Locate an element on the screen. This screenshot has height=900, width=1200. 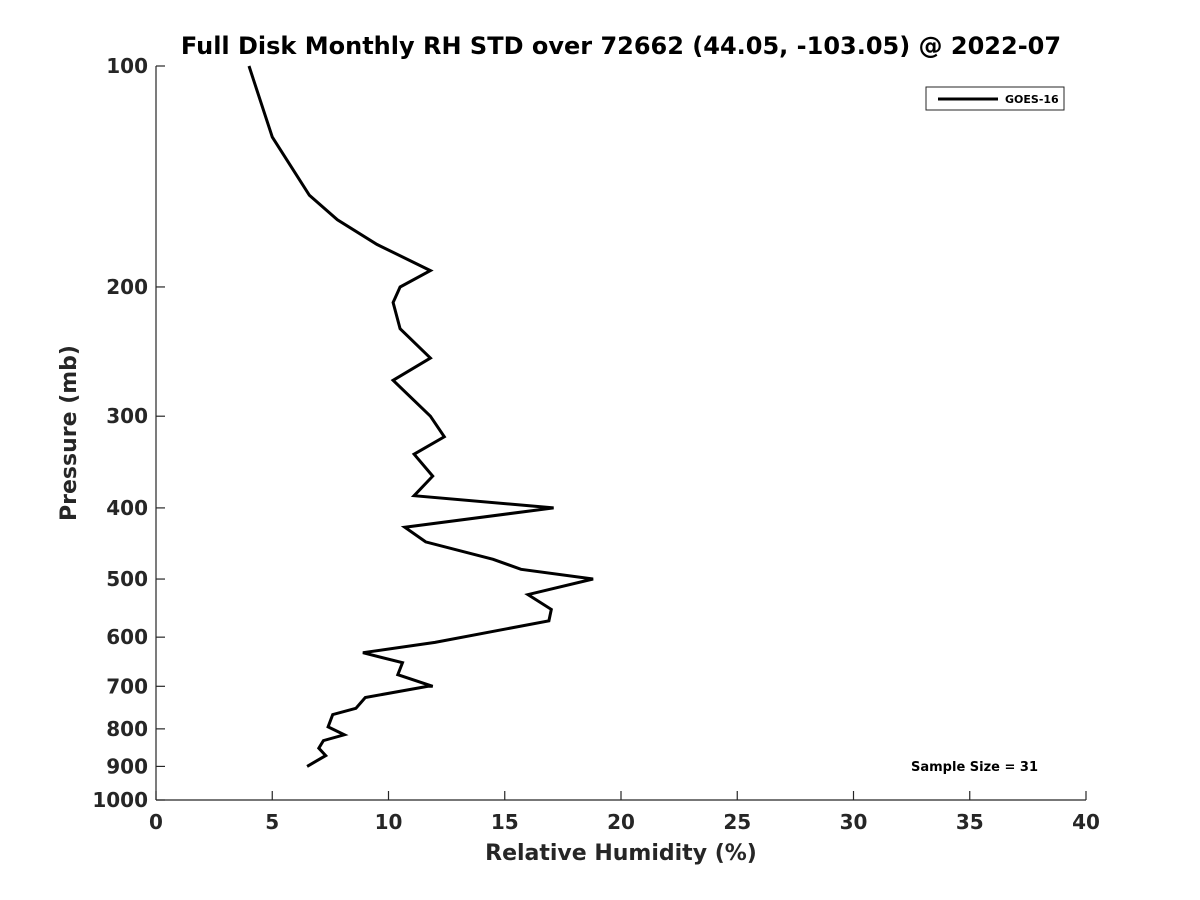
x-tick-label: 25 is located at coordinates (737, 822).